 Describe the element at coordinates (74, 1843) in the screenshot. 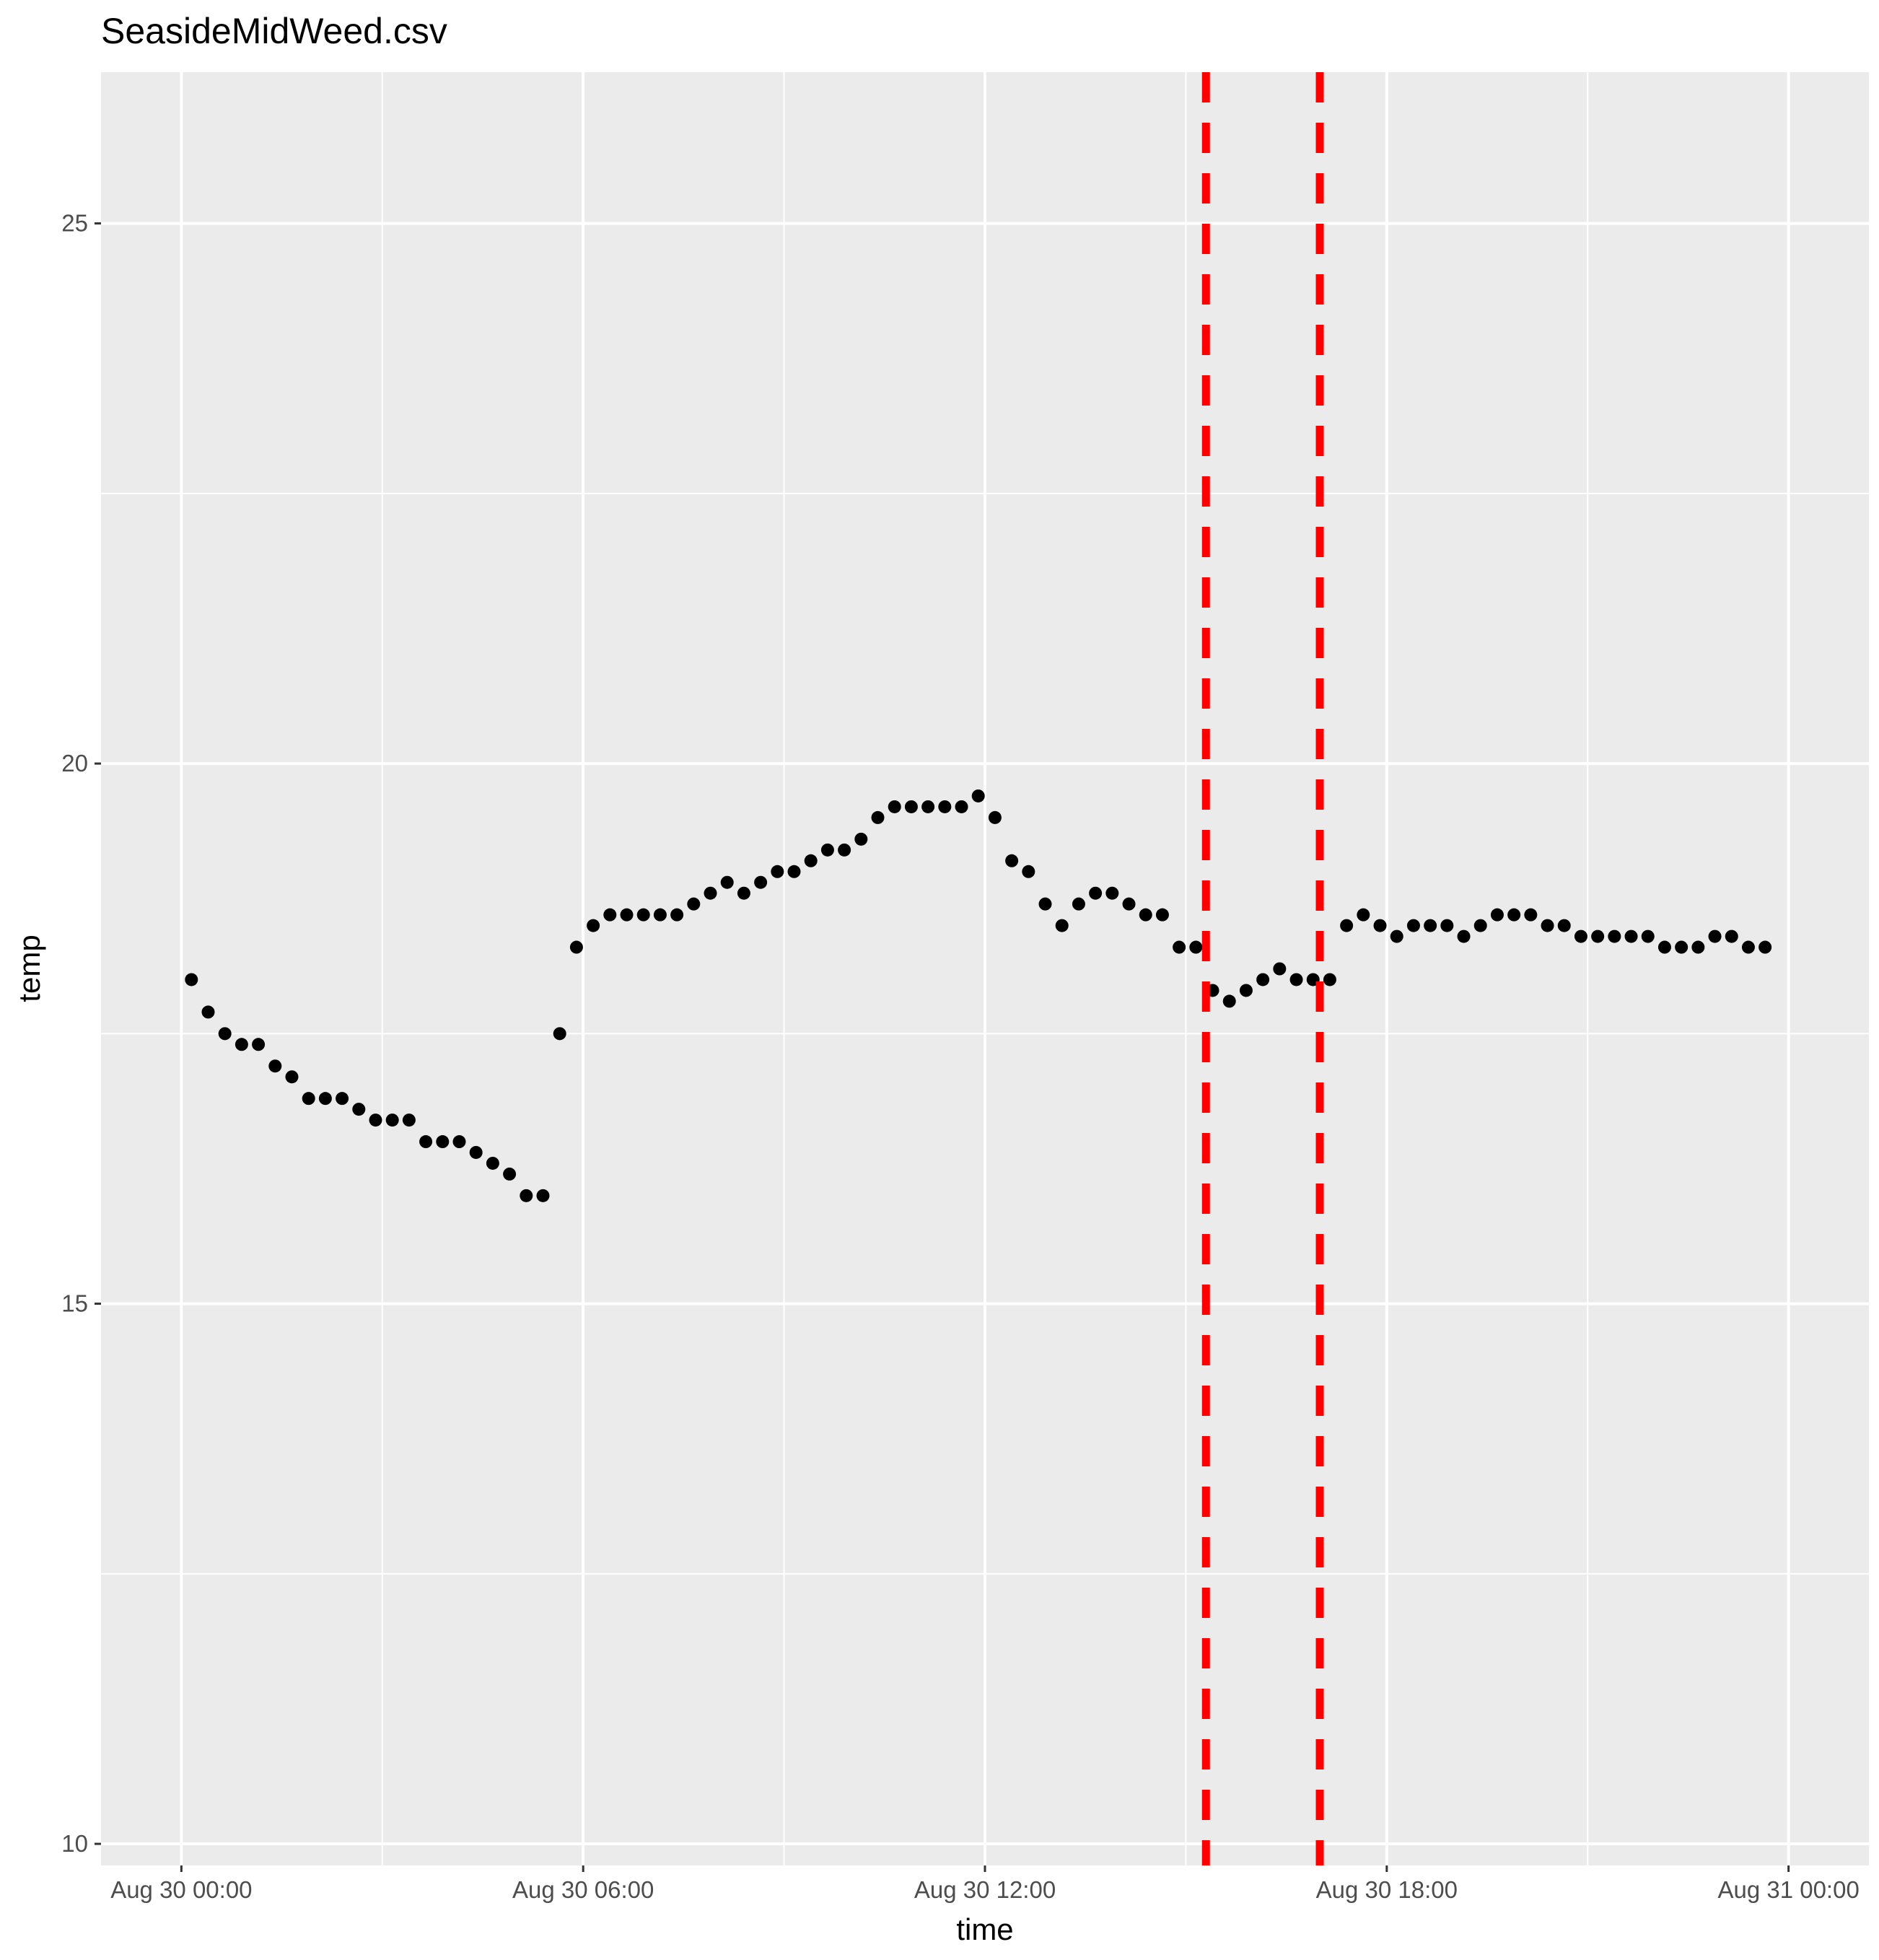

I see `y-tick-label: 10` at that location.